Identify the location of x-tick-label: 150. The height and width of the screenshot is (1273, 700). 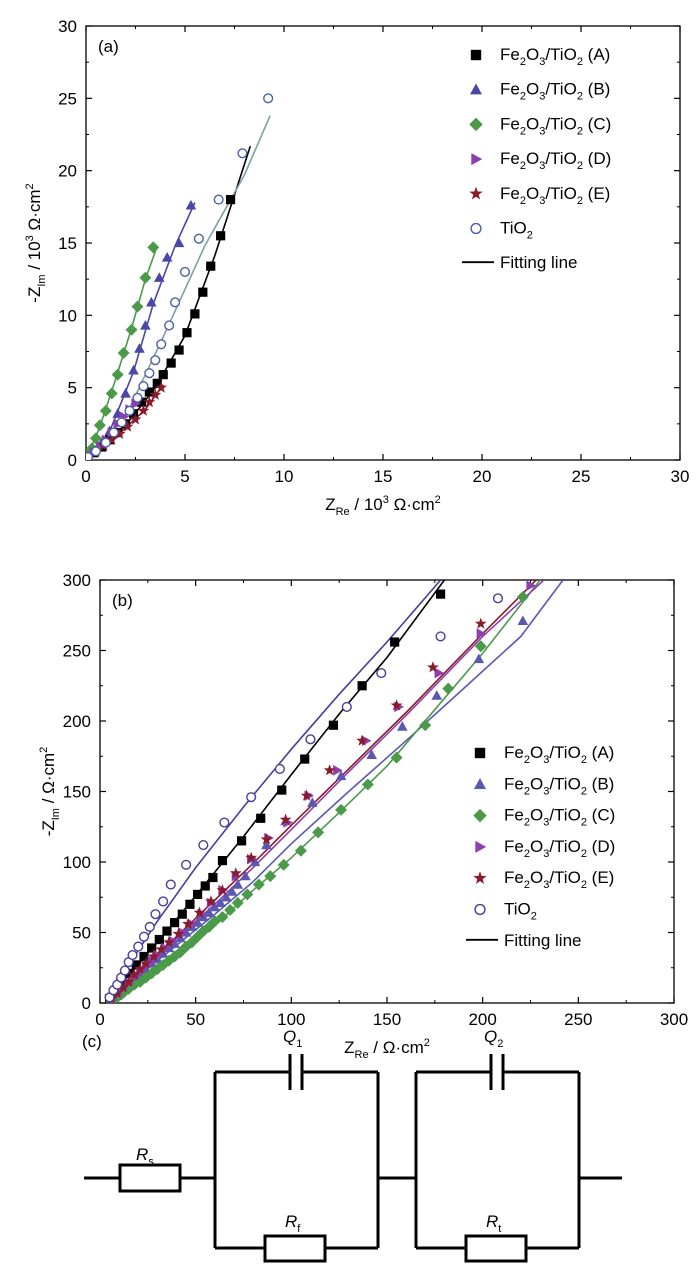
(387, 1019).